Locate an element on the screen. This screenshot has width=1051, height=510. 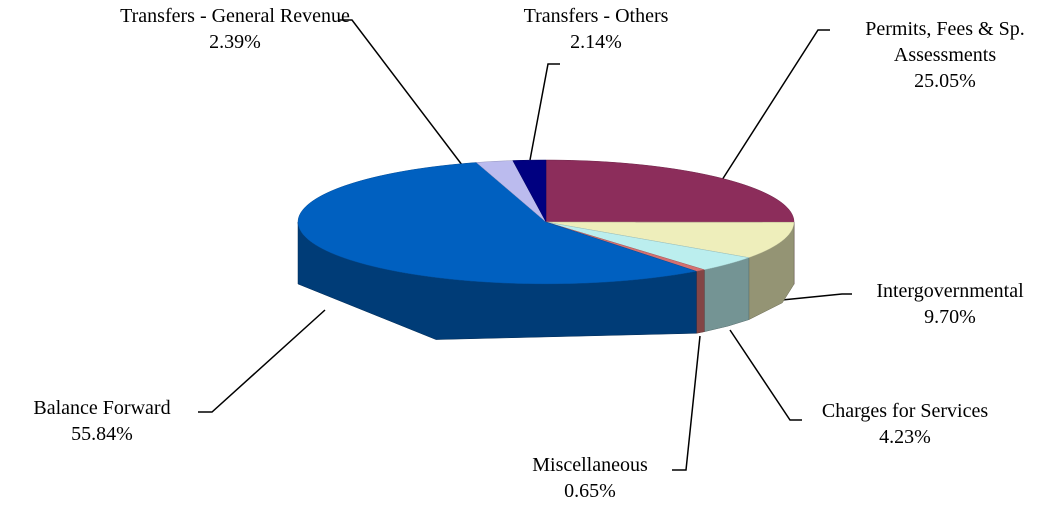
slice-label: Charges for Services is located at coordinates (905, 411).